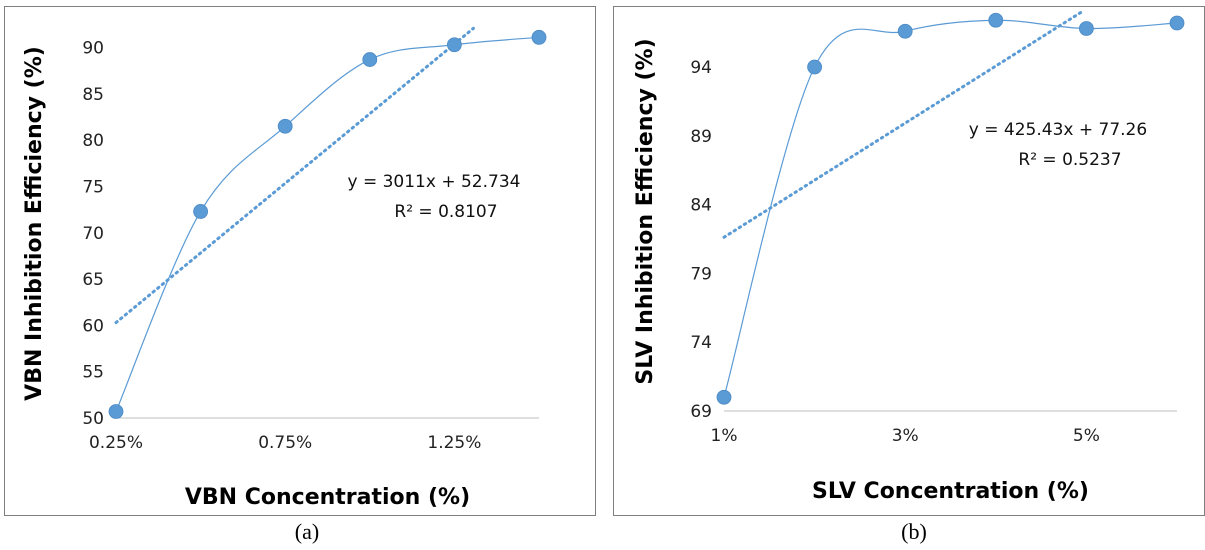 Image resolution: width=1205 pixels, height=550 pixels. Describe the element at coordinates (914, 531) in the screenshot. I see `caption-b: (b)` at that location.